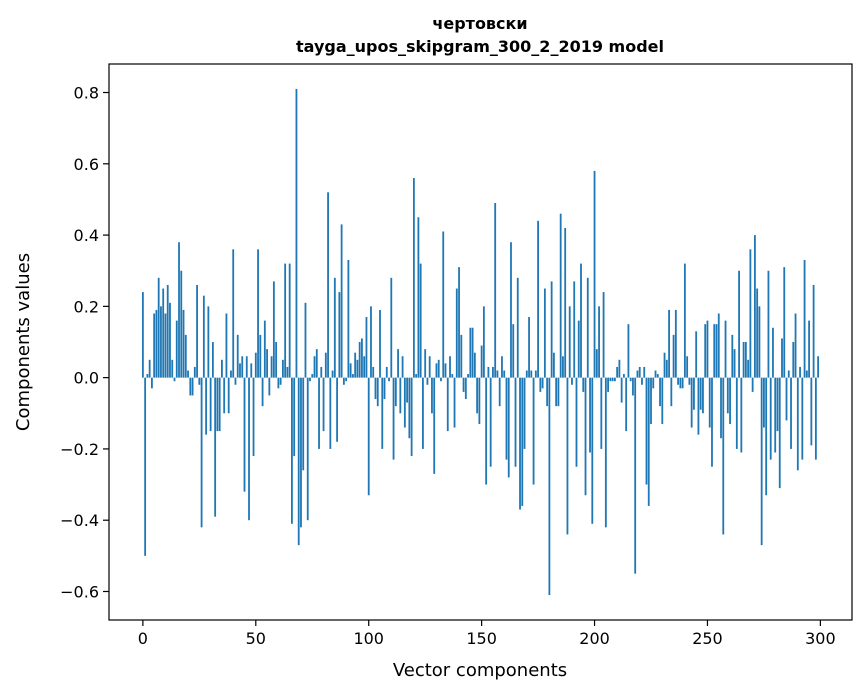 This screenshot has width=867, height=696. Describe the element at coordinates (487, 634) in the screenshot. I see `x-axis-ticks: 0 50 100 150 200 250 300` at that location.